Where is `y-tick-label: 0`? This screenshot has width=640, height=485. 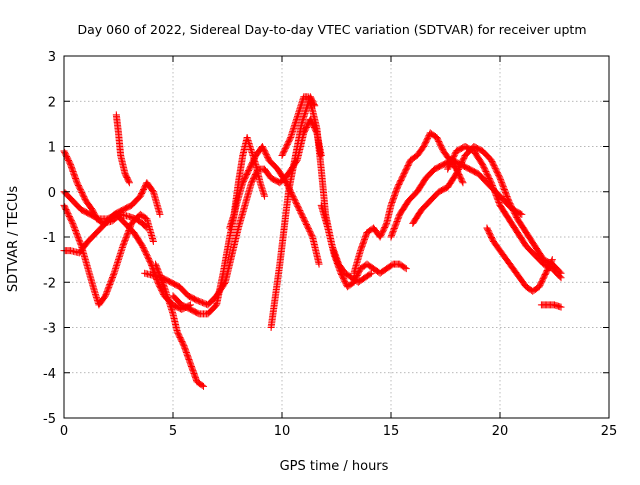
y-tick-label: 0 is located at coordinates (52, 193).